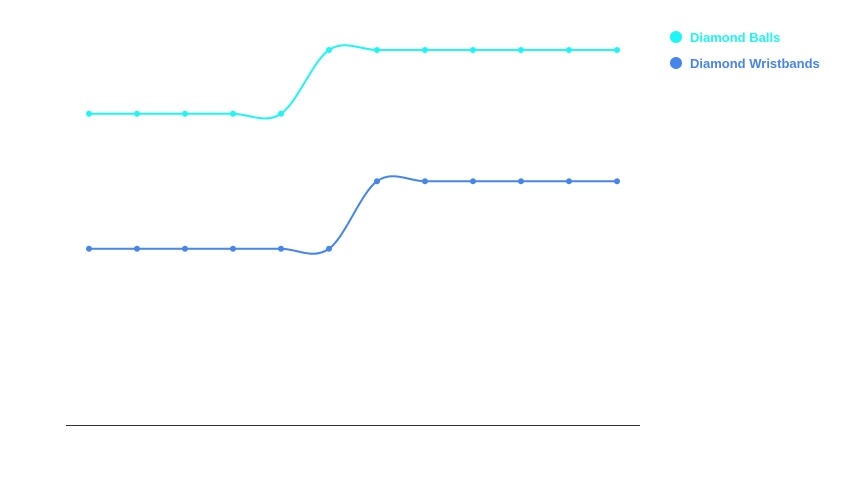  I want to click on legend-swatch-diamond-balls, so click(676, 37).